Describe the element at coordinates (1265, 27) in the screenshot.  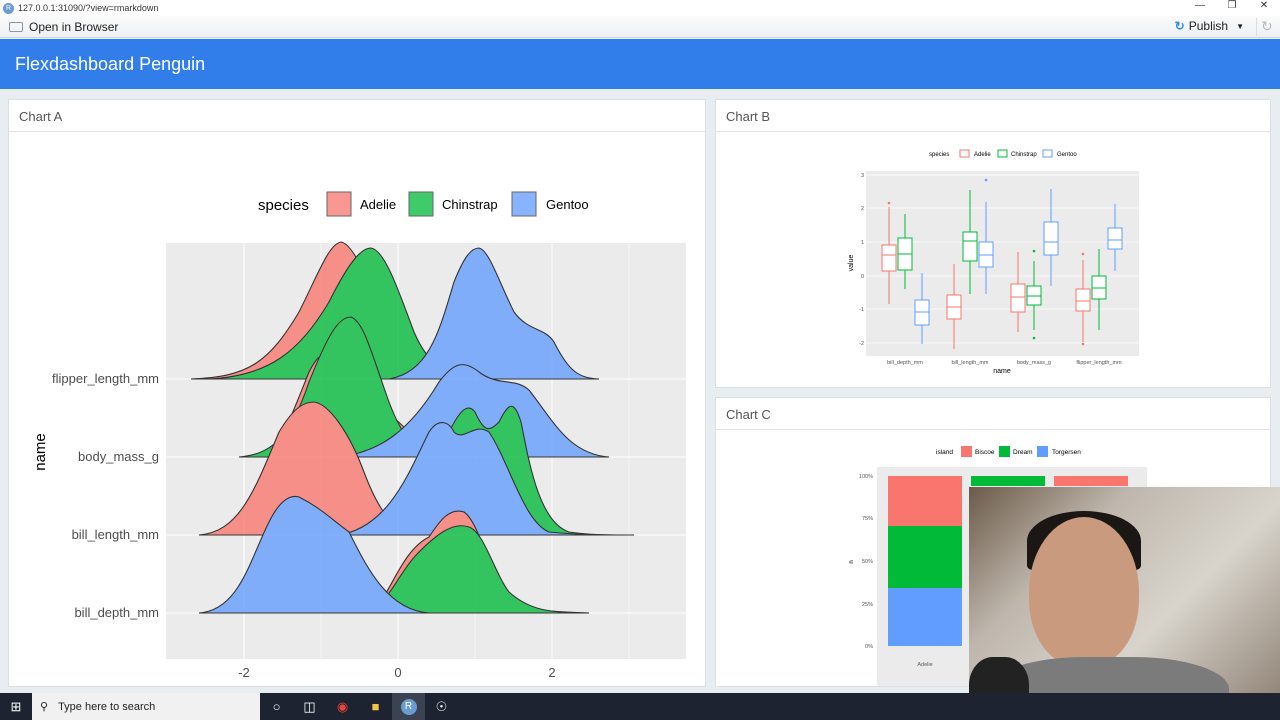
I see `refresh-icon: ↻` at that location.